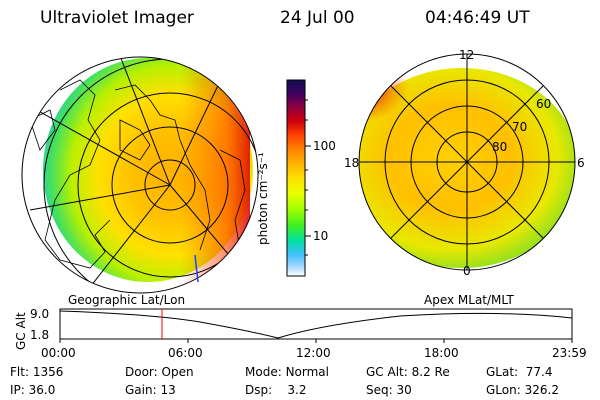  What do you see at coordinates (40, 335) in the screenshot?
I see `altitude-ytick-1-8: 1.8` at bounding box center [40, 335].